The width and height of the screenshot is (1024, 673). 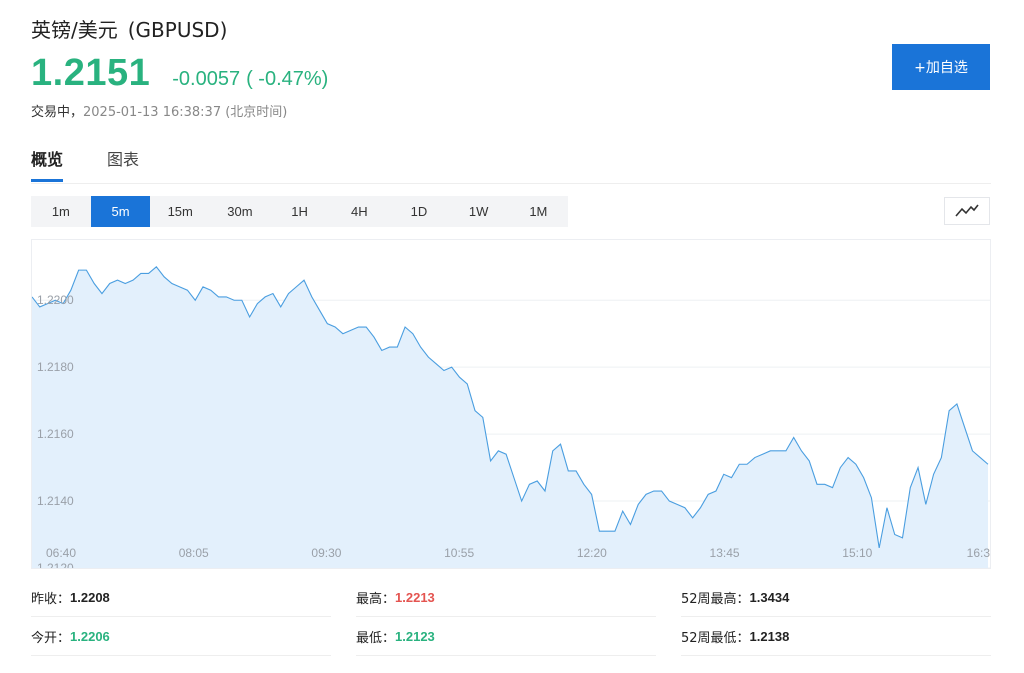 What do you see at coordinates (715, 638) in the screenshot?
I see `stat-label: 52周最低：` at bounding box center [715, 638].